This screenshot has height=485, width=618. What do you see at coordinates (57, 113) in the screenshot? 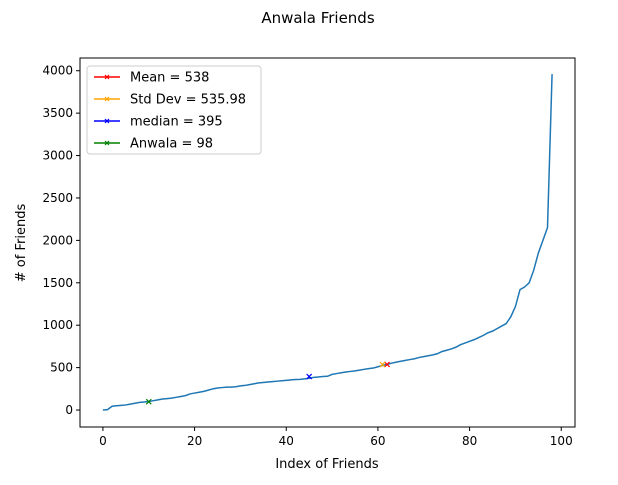
I see `y-tick-label: 3500` at bounding box center [57, 113].